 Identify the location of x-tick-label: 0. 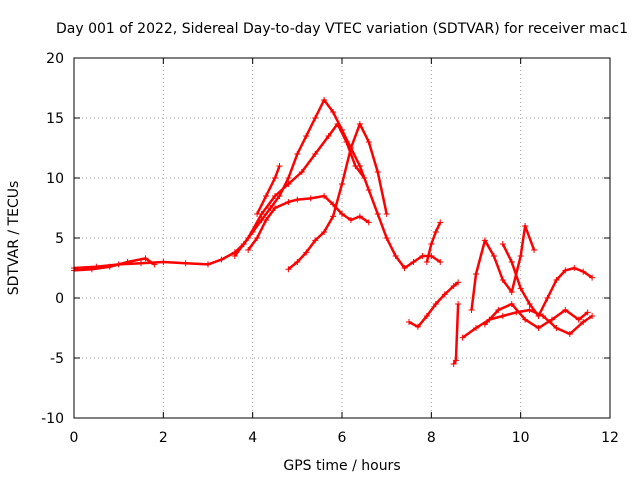
(74, 438).